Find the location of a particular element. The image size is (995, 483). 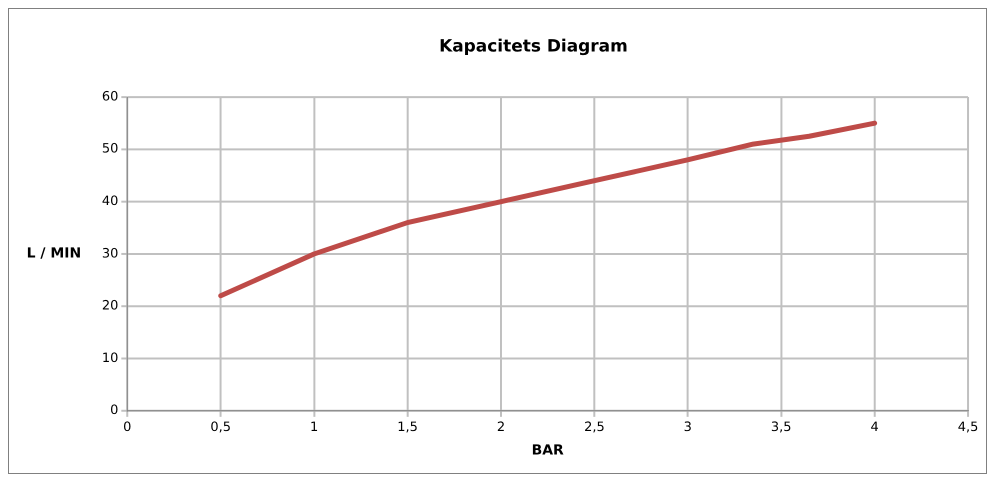

x-tick-label: 0 is located at coordinates (127, 427).